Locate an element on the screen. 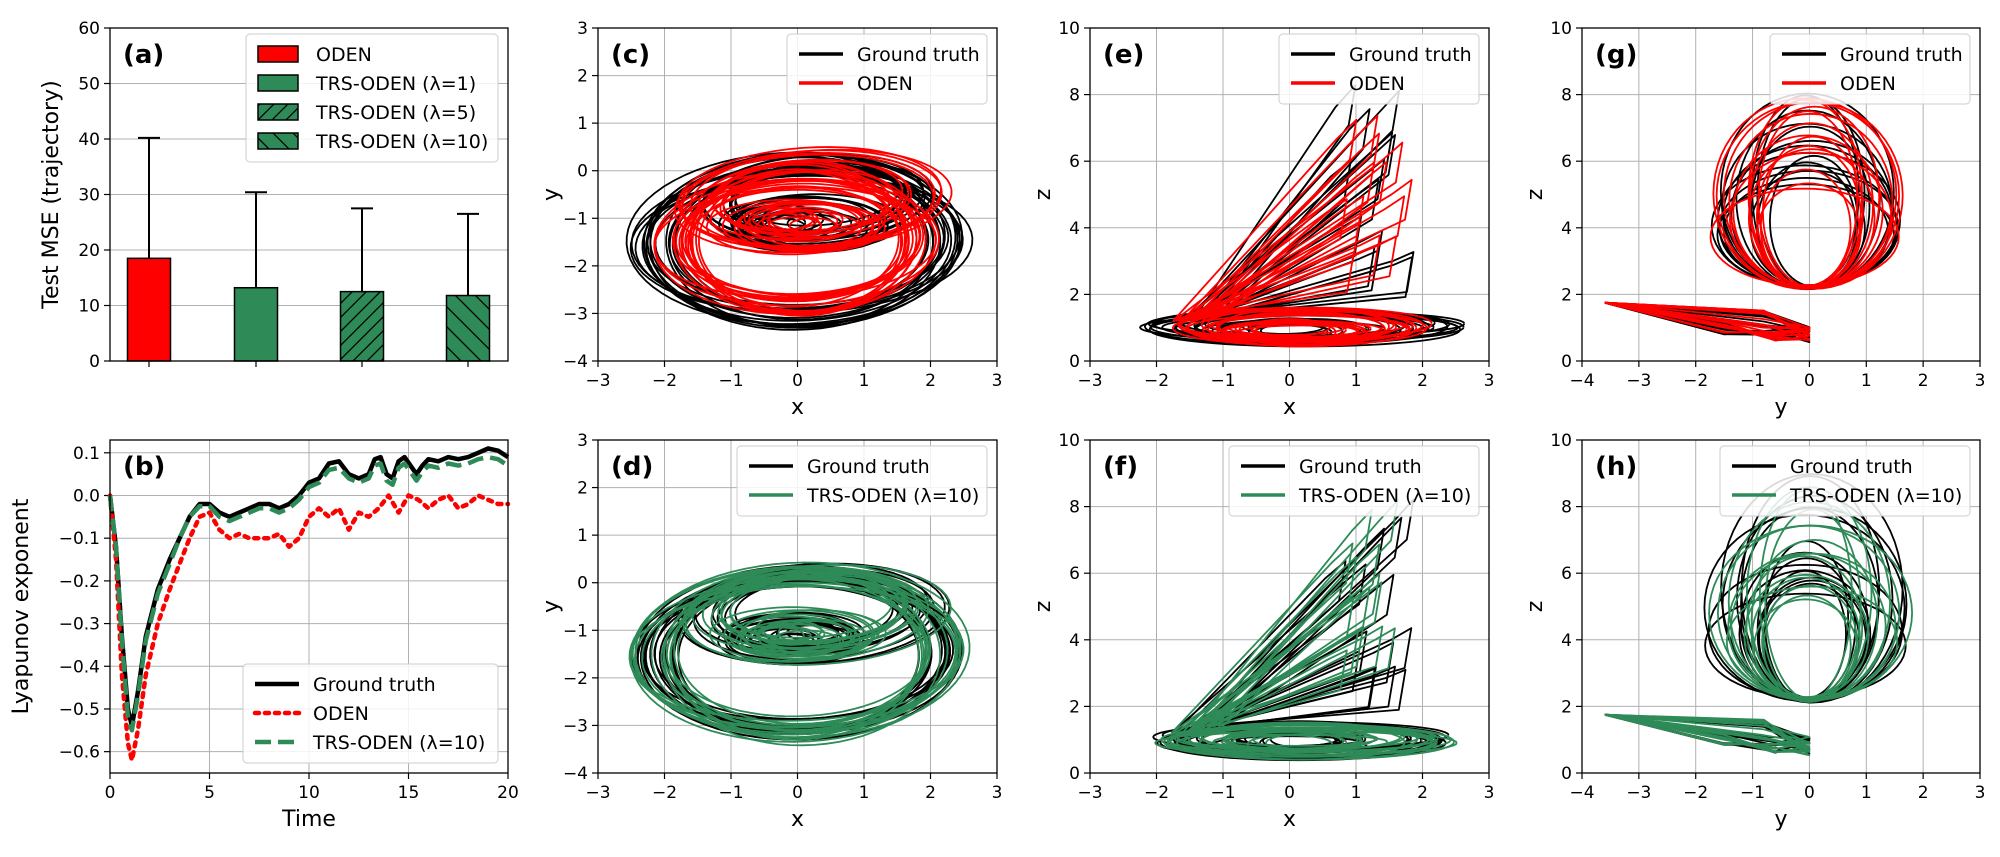 The image size is (2000, 857). legend: Ground truth ODEN TRS-ODEN (λ=10) is located at coordinates (370, 713).